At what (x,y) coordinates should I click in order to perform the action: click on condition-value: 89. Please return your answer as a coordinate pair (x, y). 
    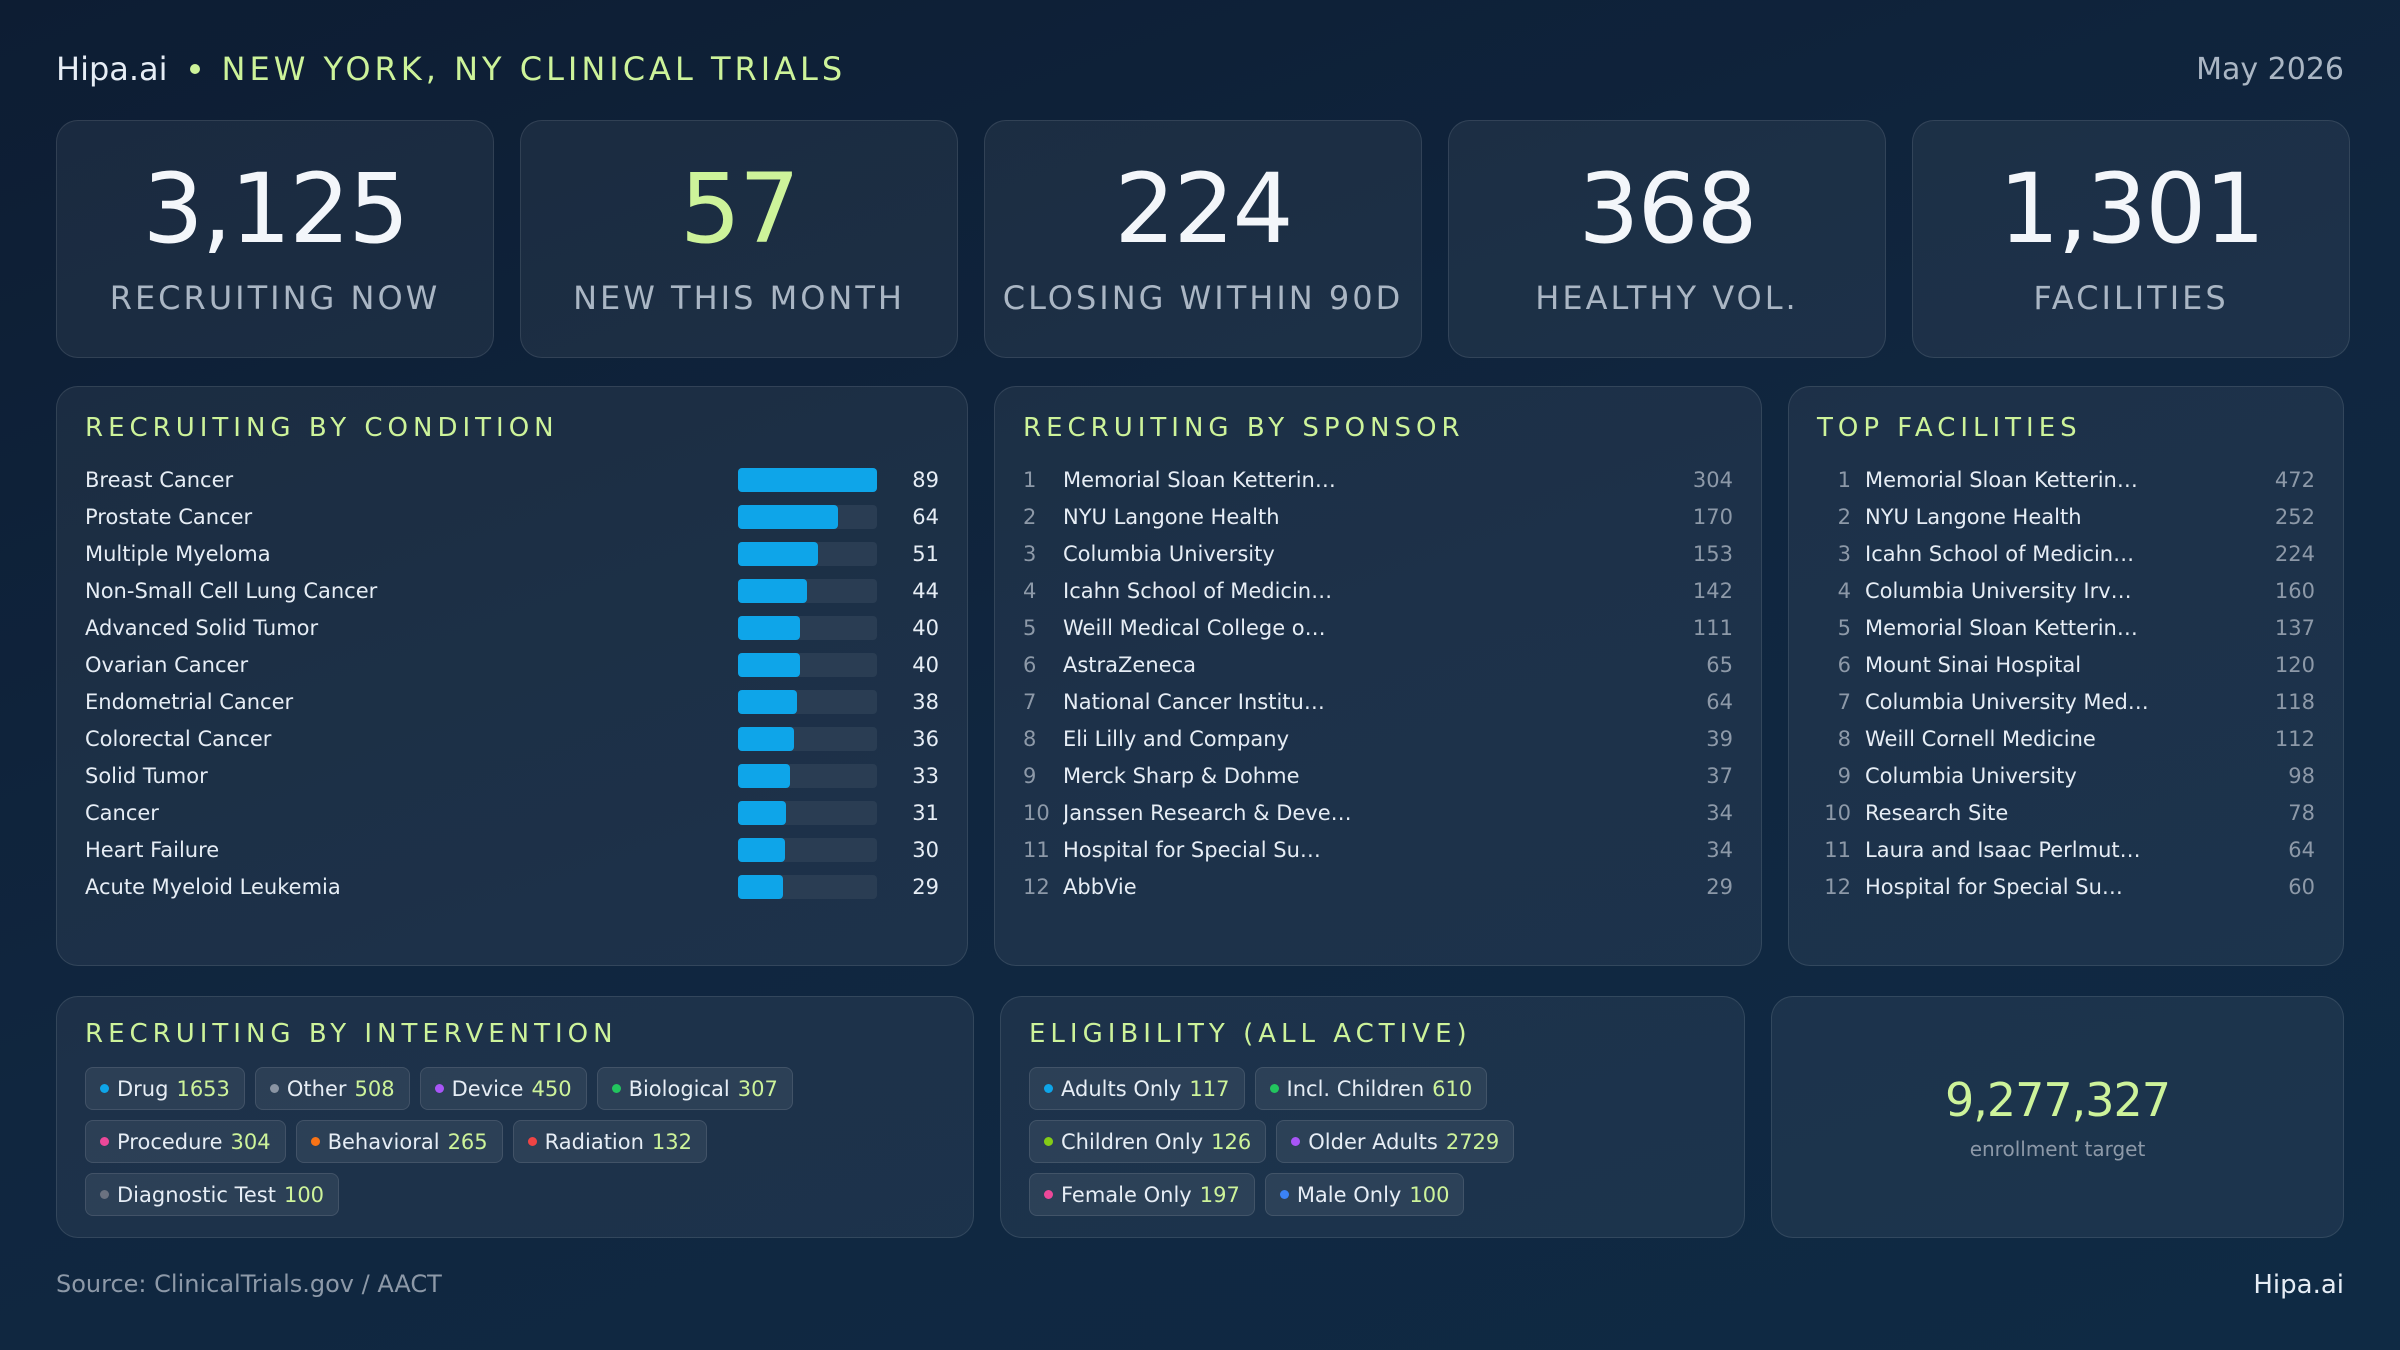
    Looking at the image, I should click on (925, 479).